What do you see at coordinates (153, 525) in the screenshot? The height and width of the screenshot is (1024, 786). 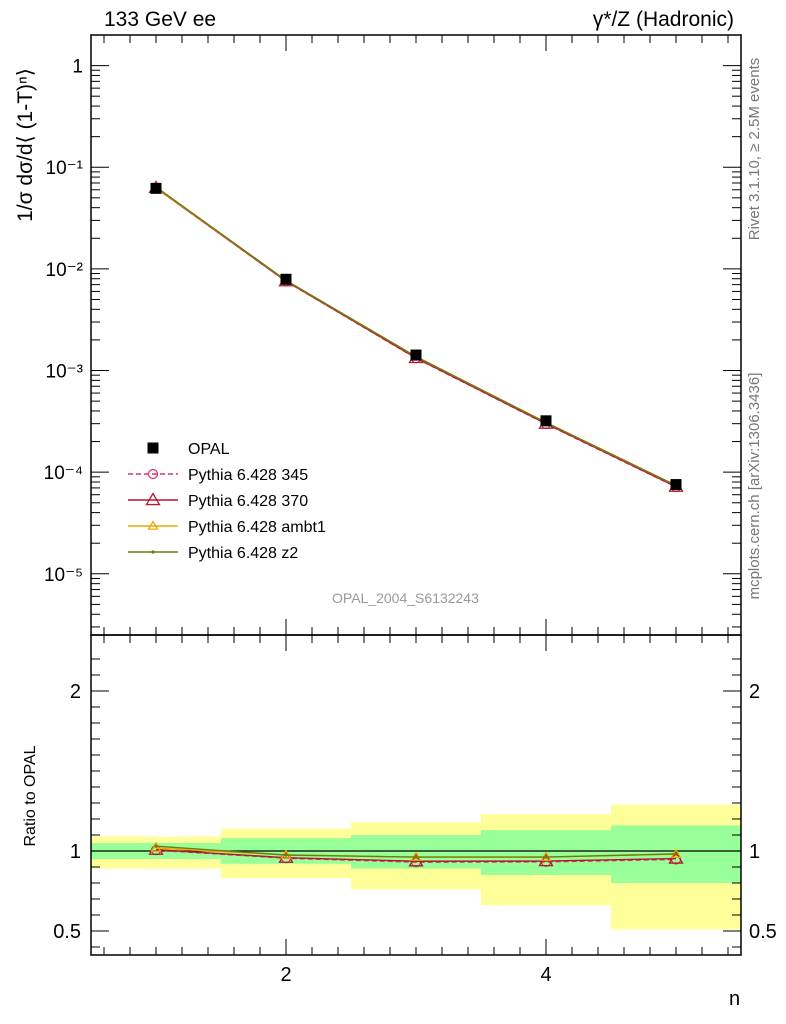 I see `legend-marker-pythia-6-428-ambt1` at bounding box center [153, 525].